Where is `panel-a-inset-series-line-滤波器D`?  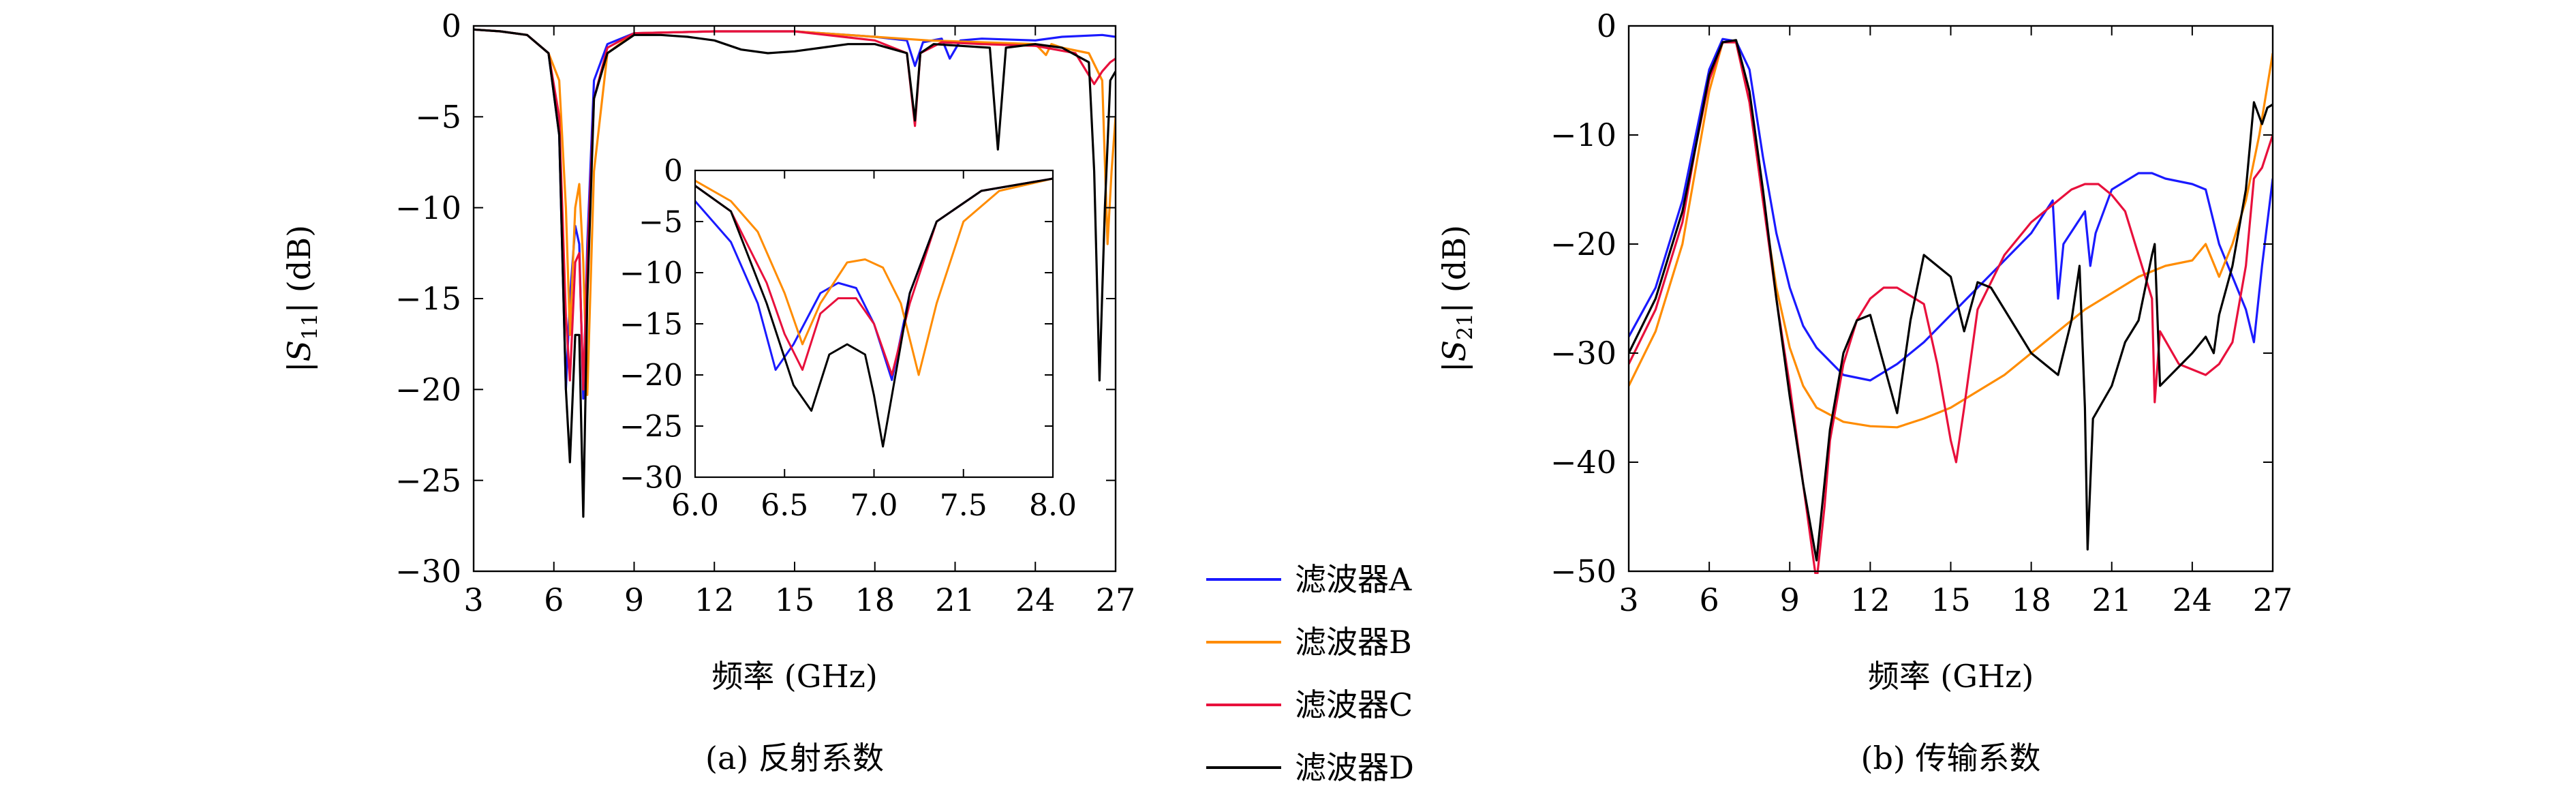 panel-a-inset-series-line-滤波器D is located at coordinates (874, 313).